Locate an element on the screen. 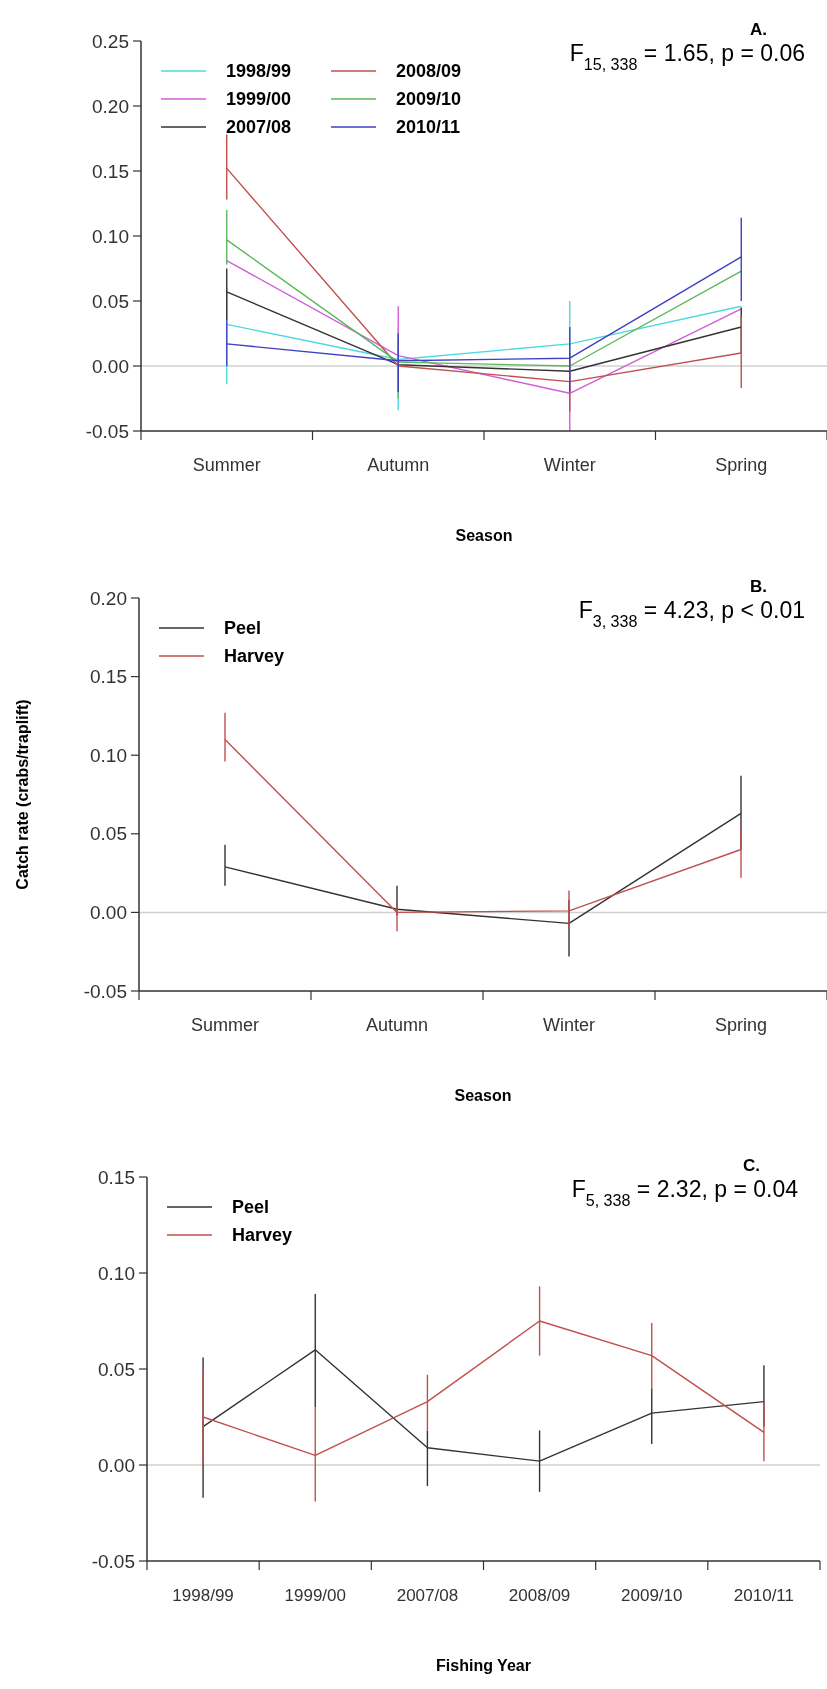  legend-label: 1998/99 is located at coordinates (259, 71).